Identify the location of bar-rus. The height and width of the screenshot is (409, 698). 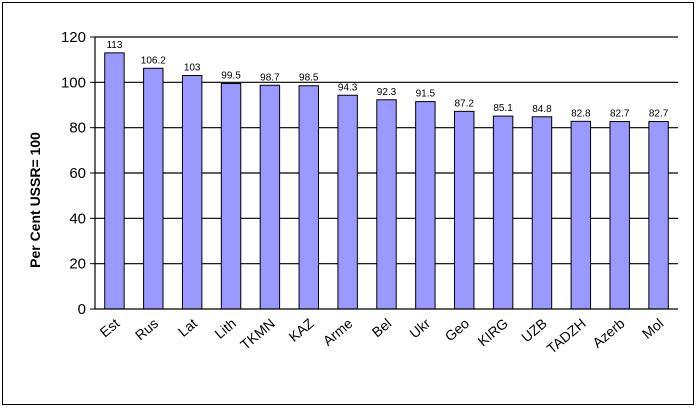
(153, 188).